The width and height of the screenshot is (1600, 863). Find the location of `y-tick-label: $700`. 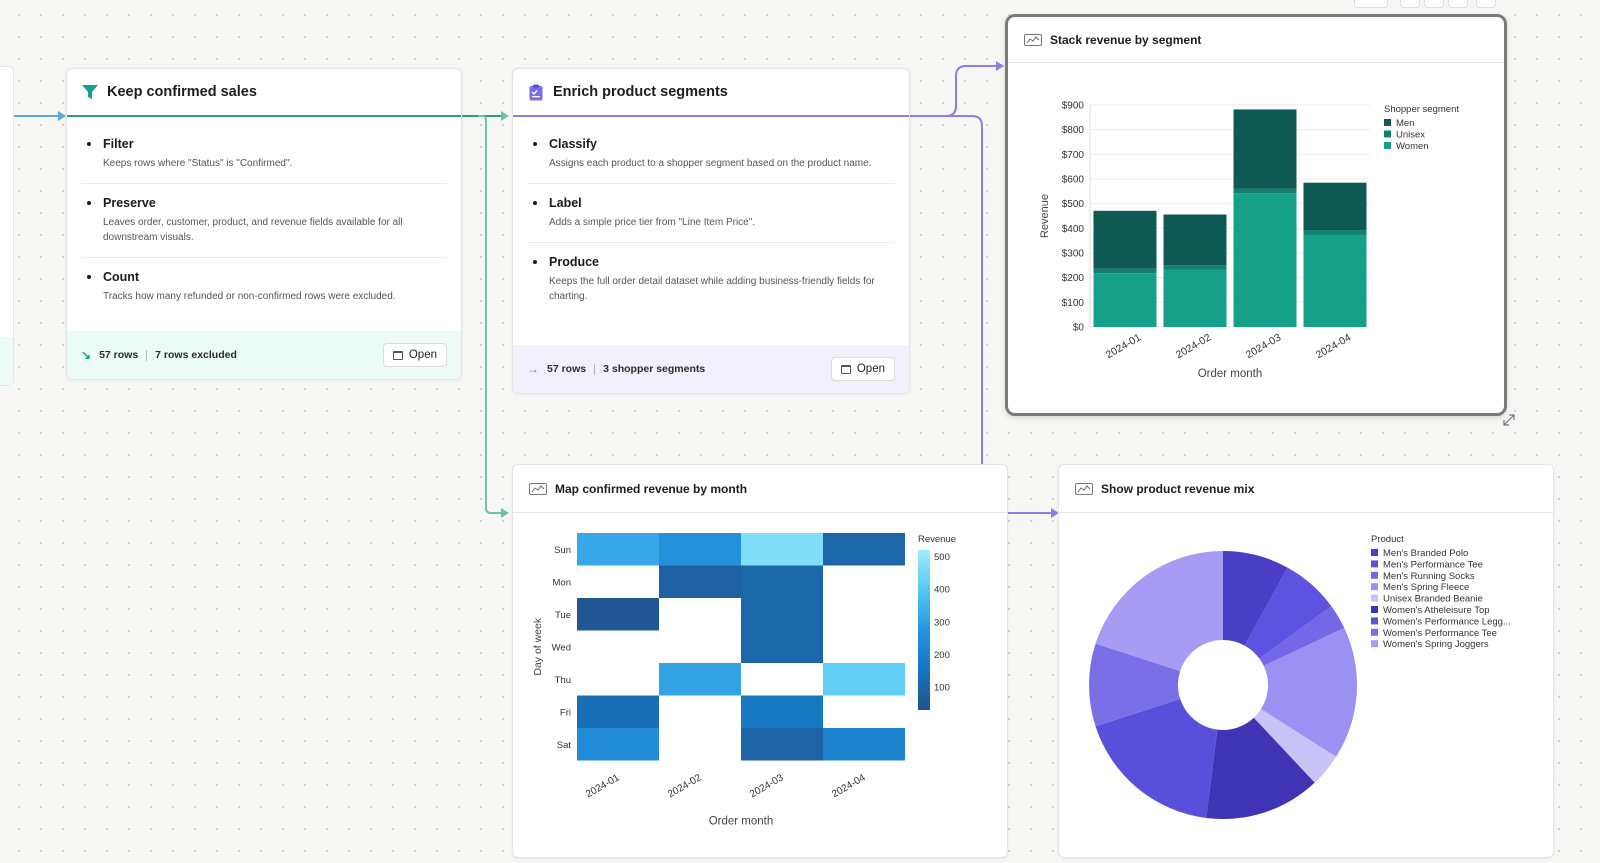

y-tick-label: $700 is located at coordinates (1073, 155).